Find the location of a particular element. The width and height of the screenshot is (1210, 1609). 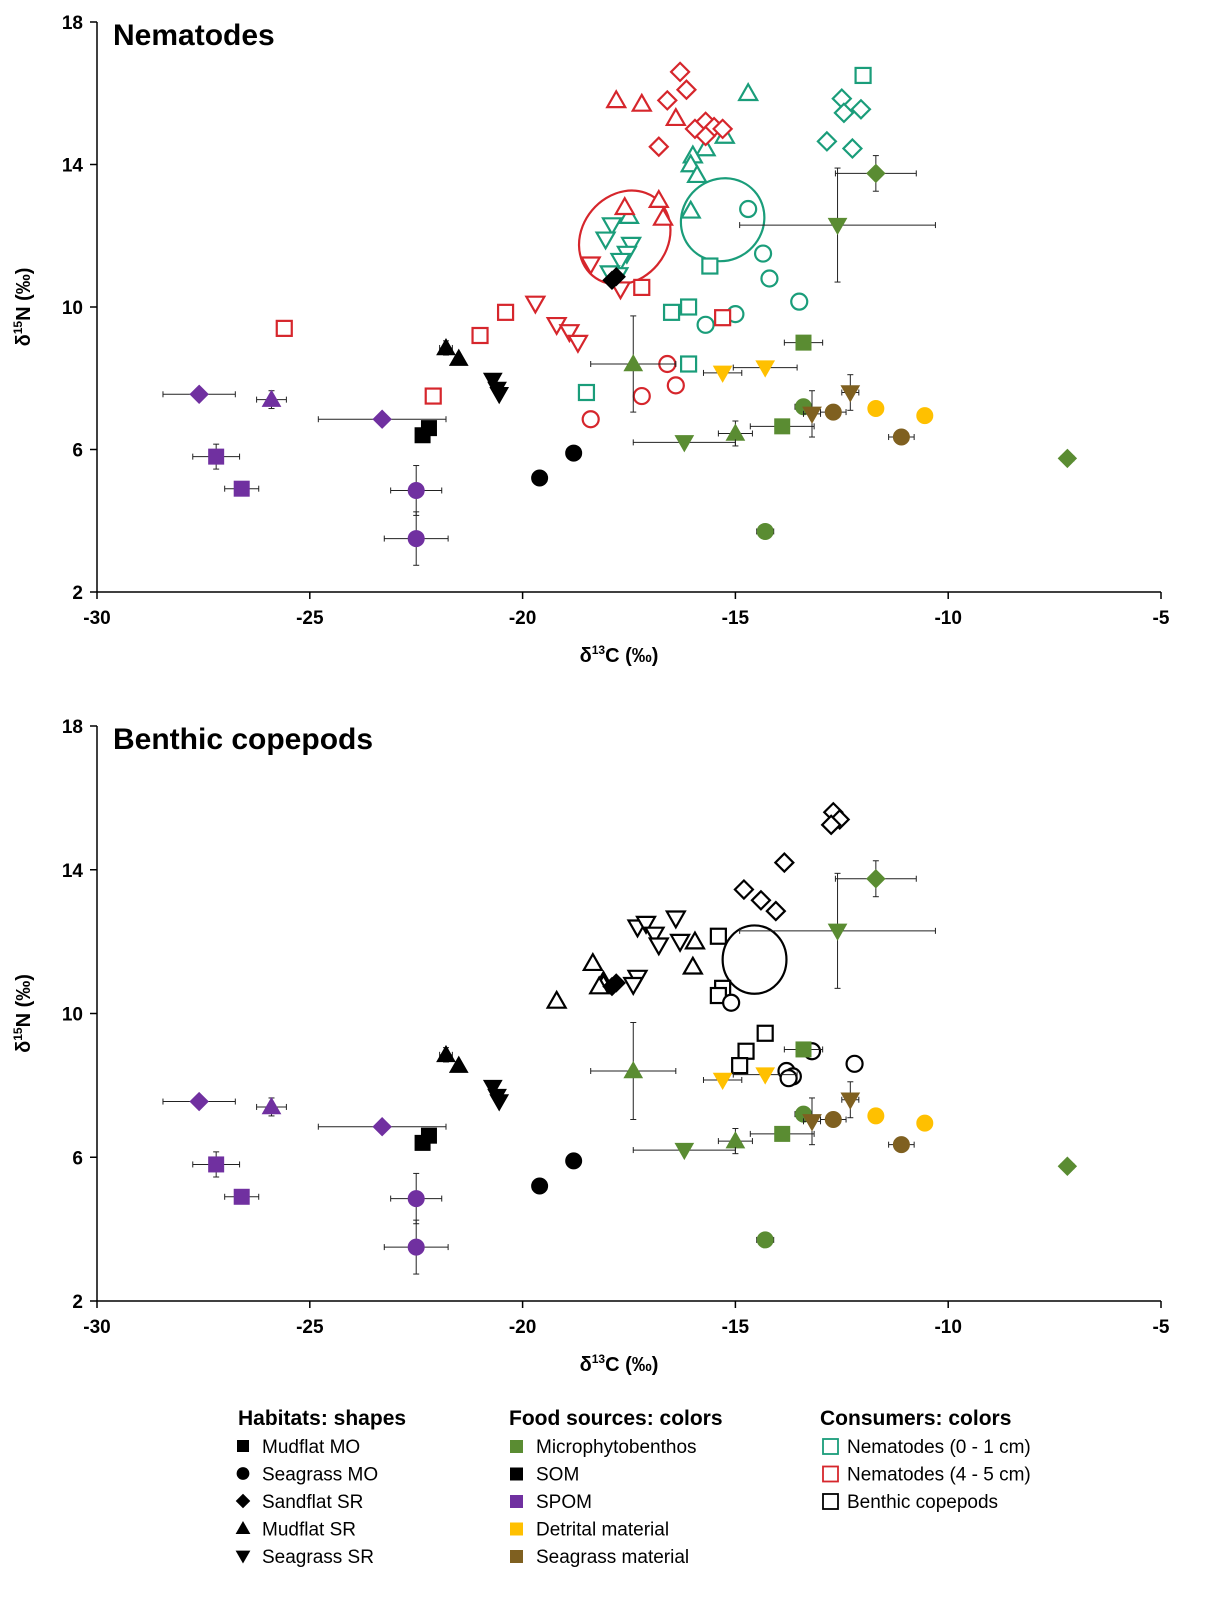

legend-label: Microphytobenthos is located at coordinates (616, 1447).